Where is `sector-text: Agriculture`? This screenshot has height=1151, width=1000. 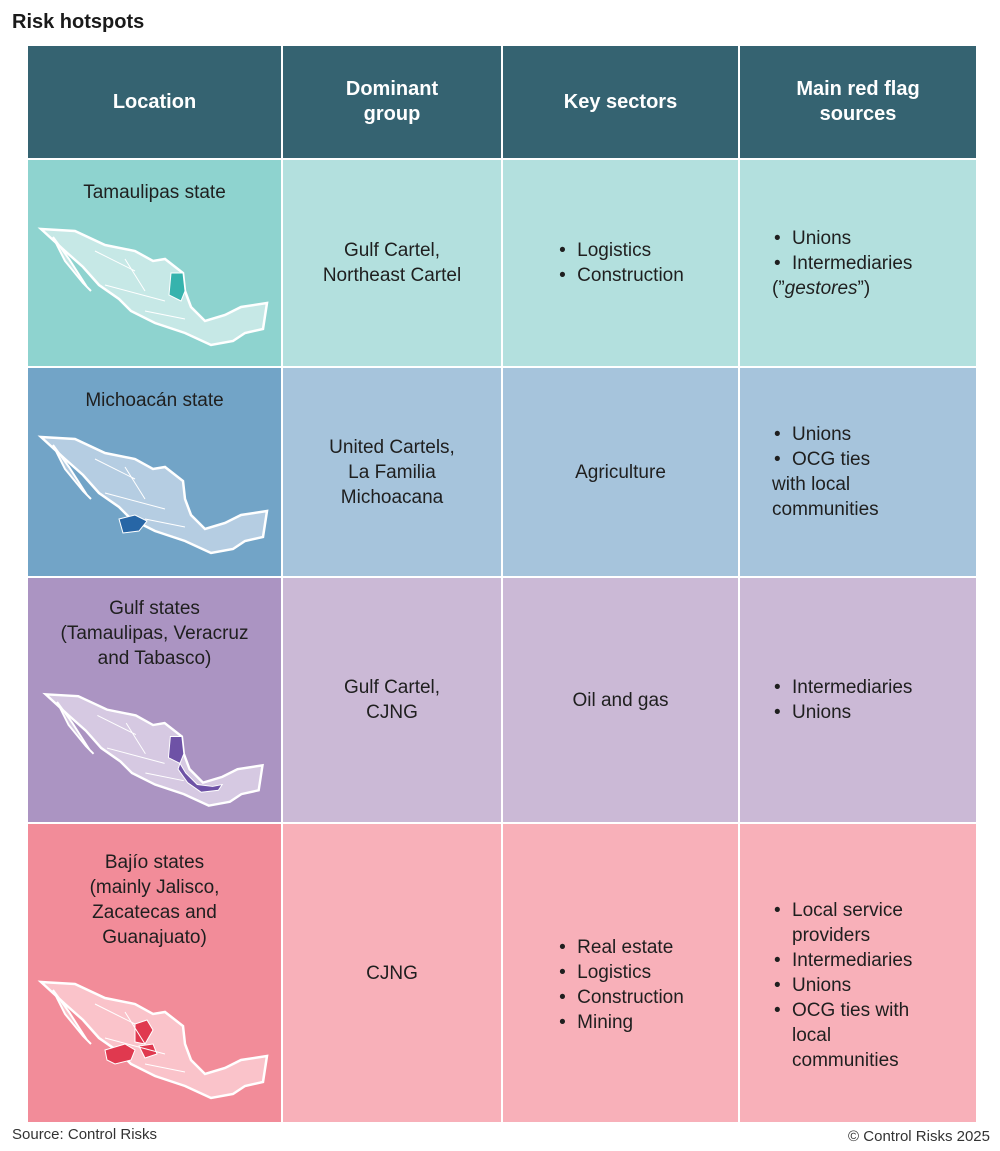 sector-text: Agriculture is located at coordinates (620, 472).